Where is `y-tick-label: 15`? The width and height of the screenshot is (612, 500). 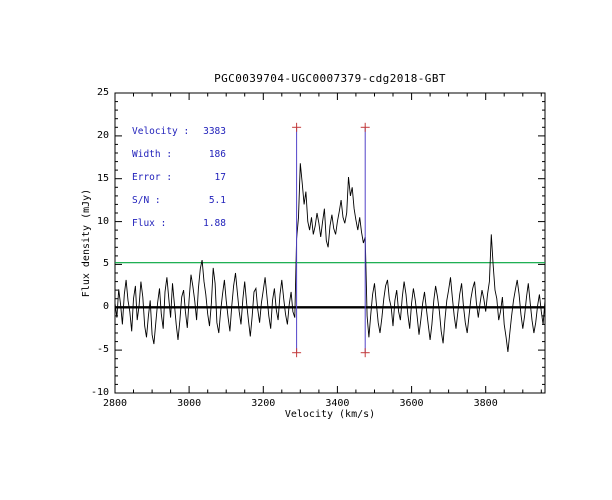
y-tick-label: 15 is located at coordinates (102, 178).